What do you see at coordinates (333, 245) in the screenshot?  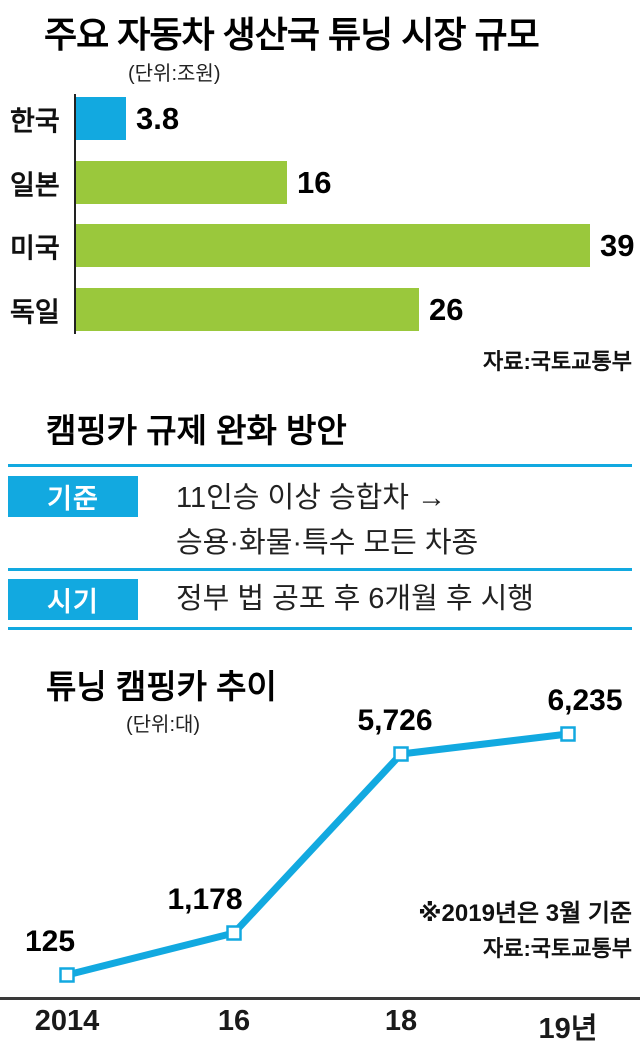 I see `bar-usa` at bounding box center [333, 245].